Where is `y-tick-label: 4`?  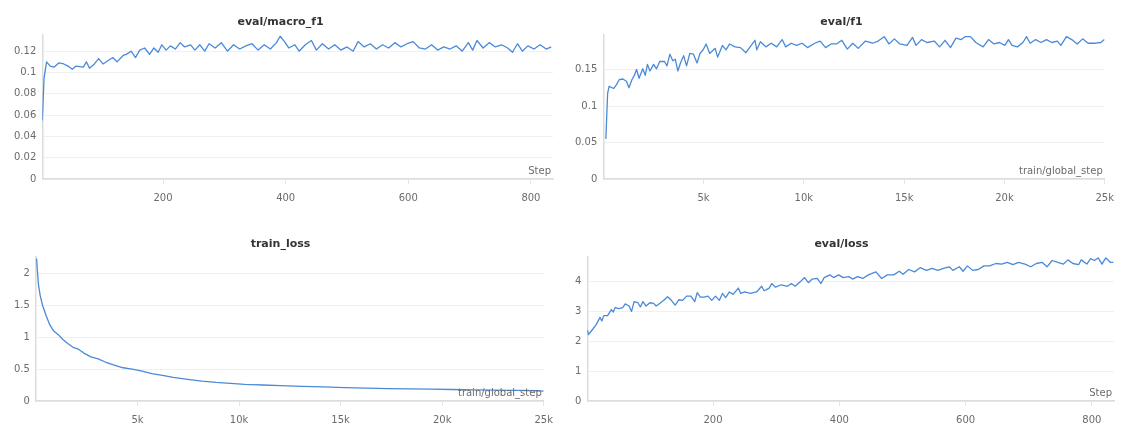
y-tick-label: 4 is located at coordinates (578, 280).